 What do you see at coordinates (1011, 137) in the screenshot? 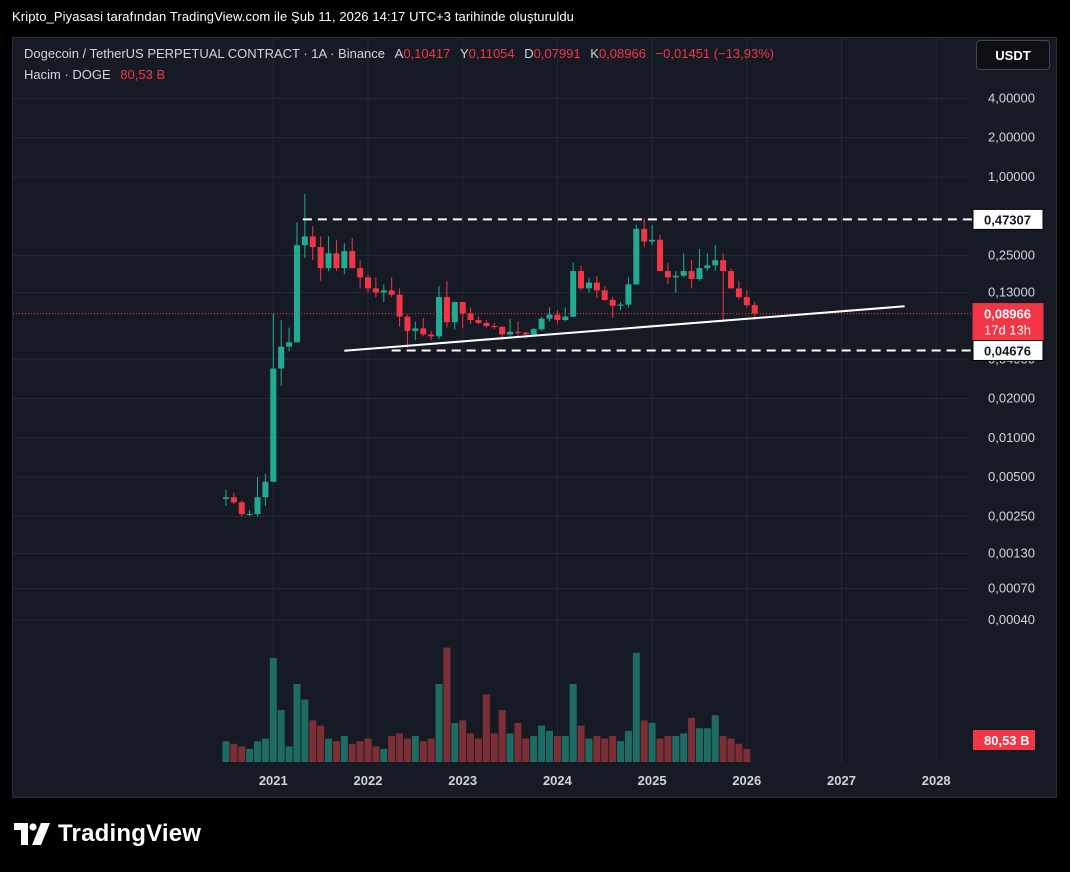
I see `y-tick-label: 2,00000` at bounding box center [1011, 137].